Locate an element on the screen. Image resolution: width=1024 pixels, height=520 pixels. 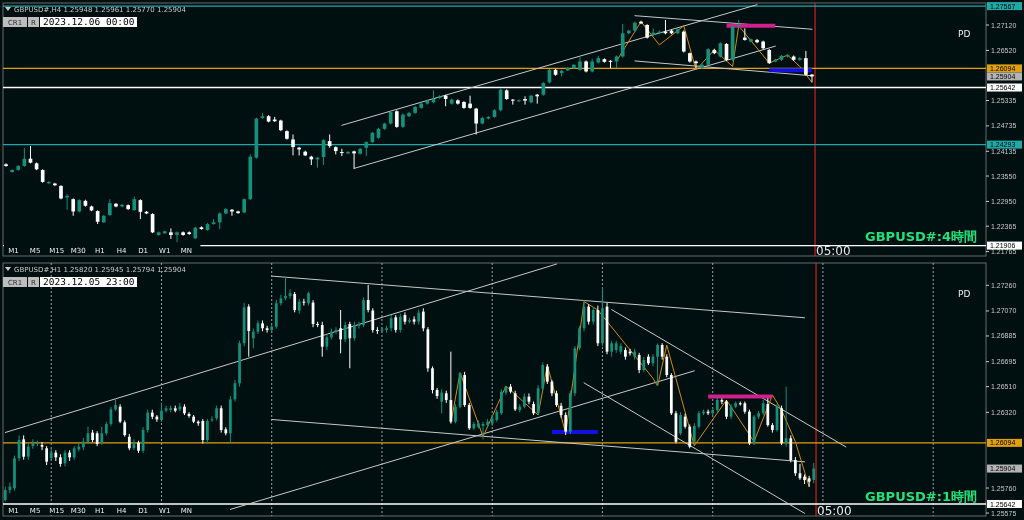
text: GBPUSD#:1時間 is located at coordinates (921, 496).